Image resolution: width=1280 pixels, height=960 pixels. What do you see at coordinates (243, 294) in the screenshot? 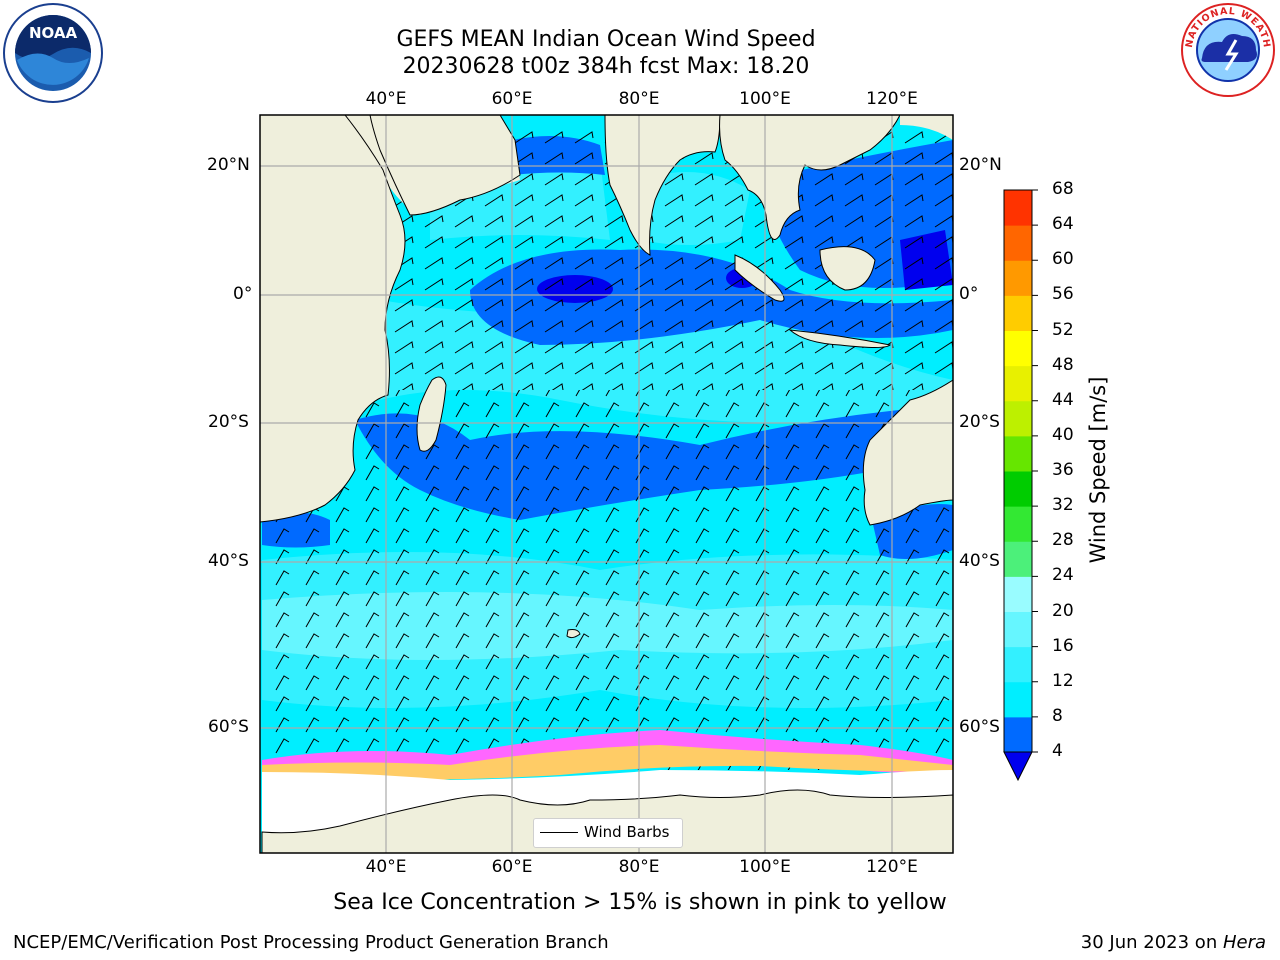
I see `lat-tick-left: 0°` at bounding box center [243, 294].